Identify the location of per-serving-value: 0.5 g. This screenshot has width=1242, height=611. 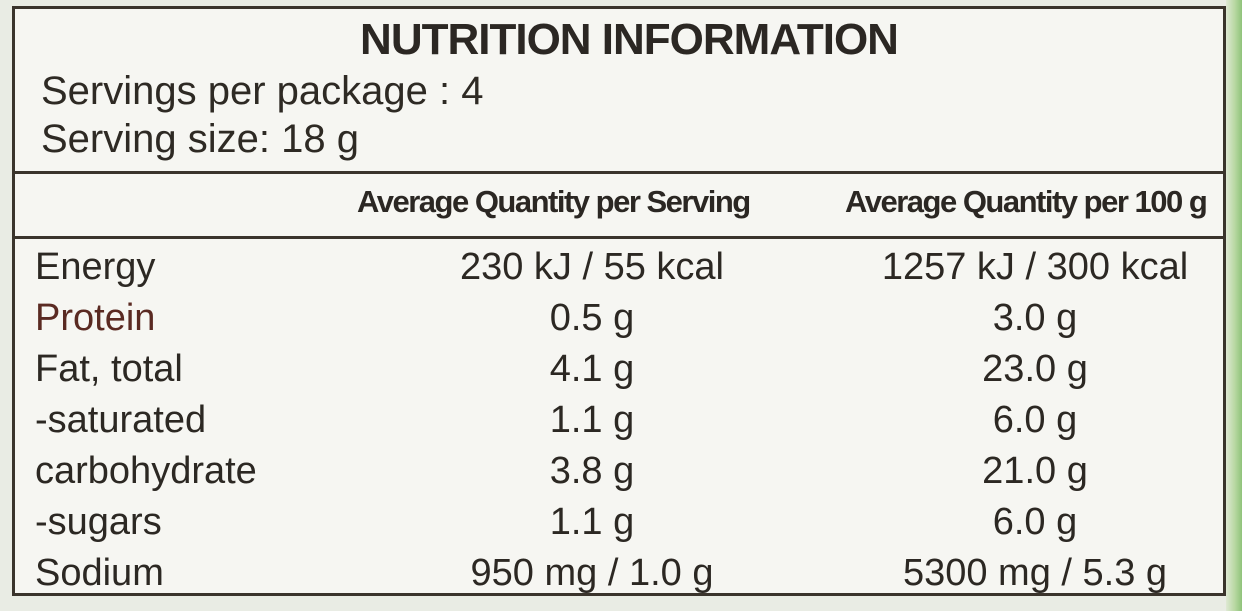
(592, 318).